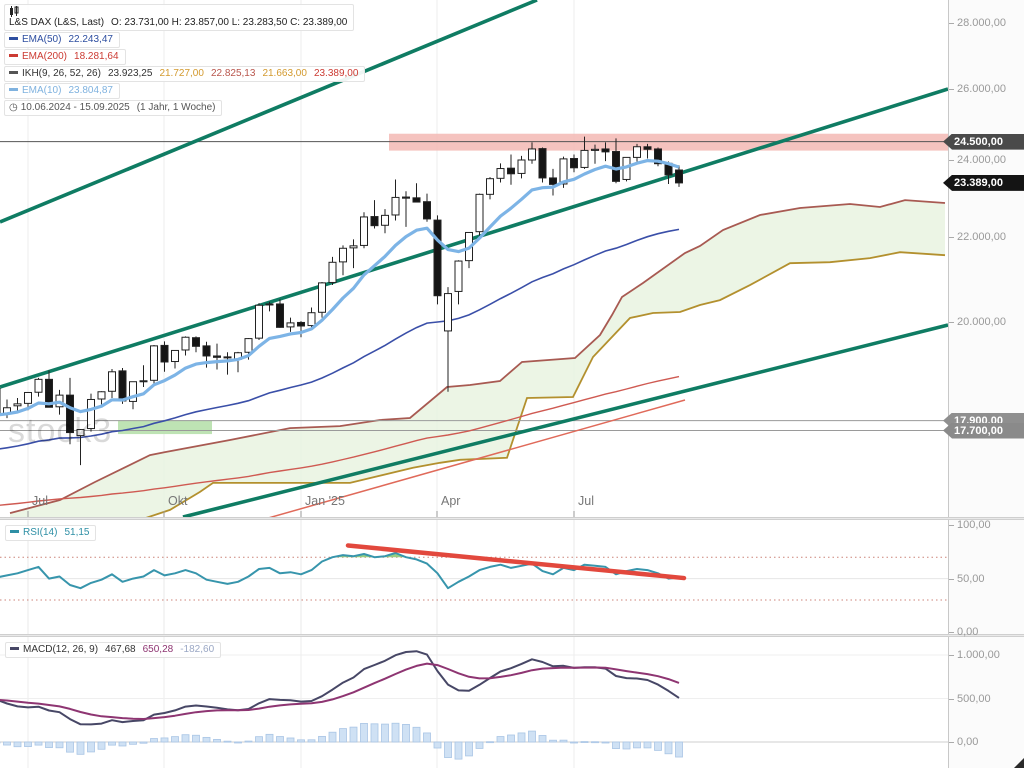 Image resolution: width=1024 pixels, height=768 pixels. I want to click on axis-tick-label: 50,00, so click(971, 578).